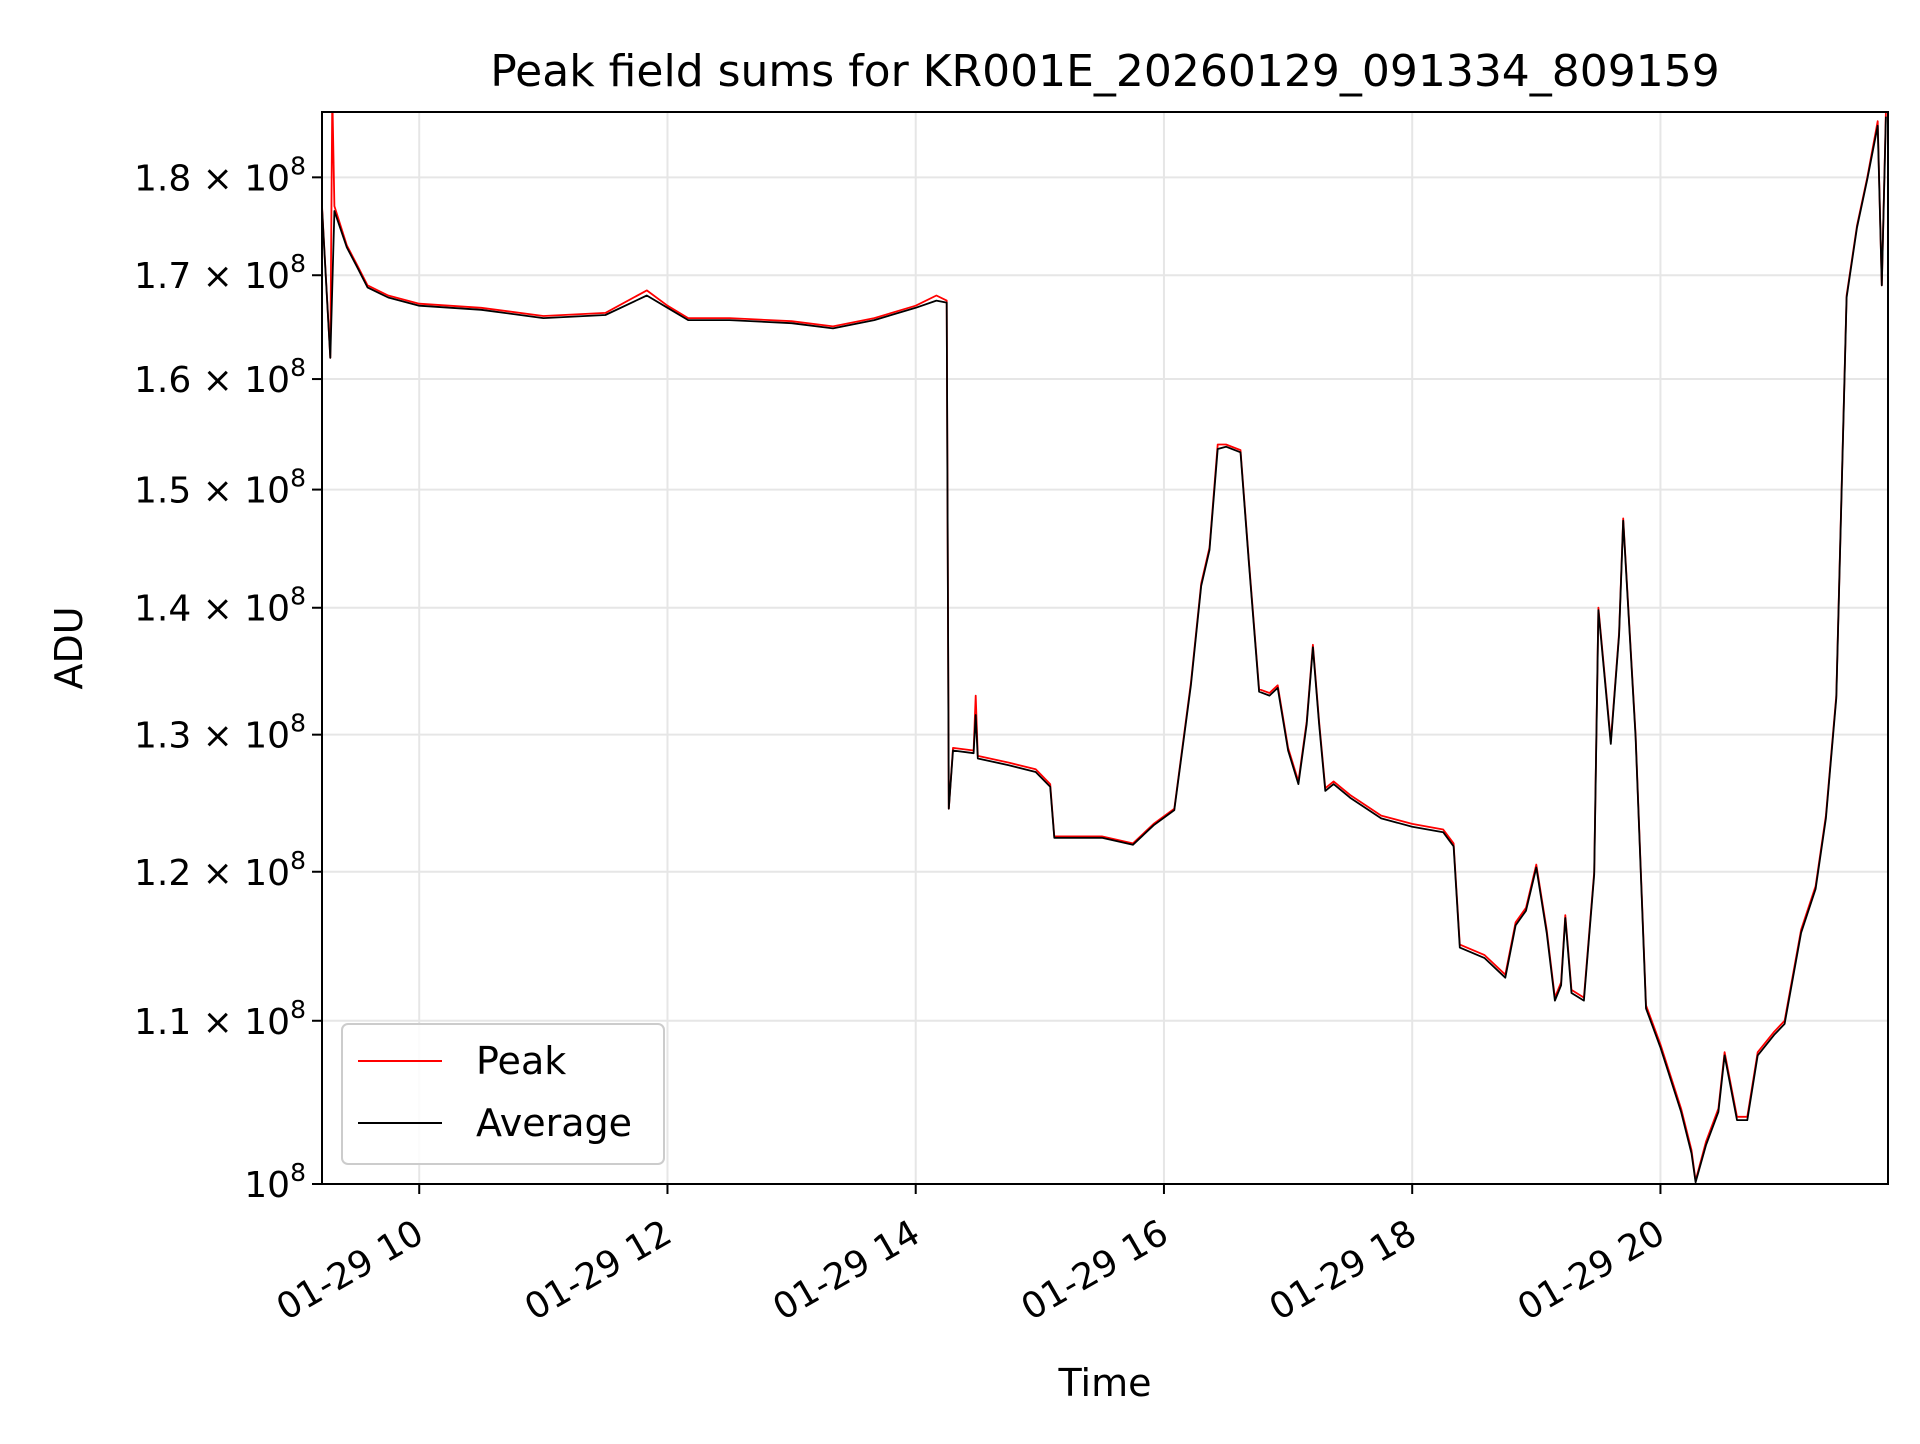  Describe the element at coordinates (220, 733) in the screenshot. I see `y-tick-label: 1.3 × 108` at that location.